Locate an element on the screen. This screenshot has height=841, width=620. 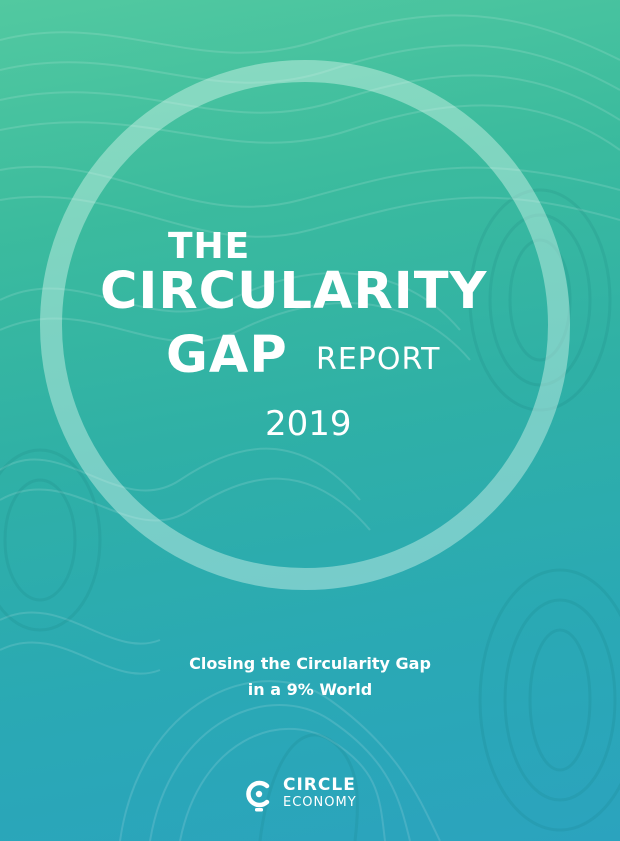
title-report: REPORT is located at coordinates (378, 359).